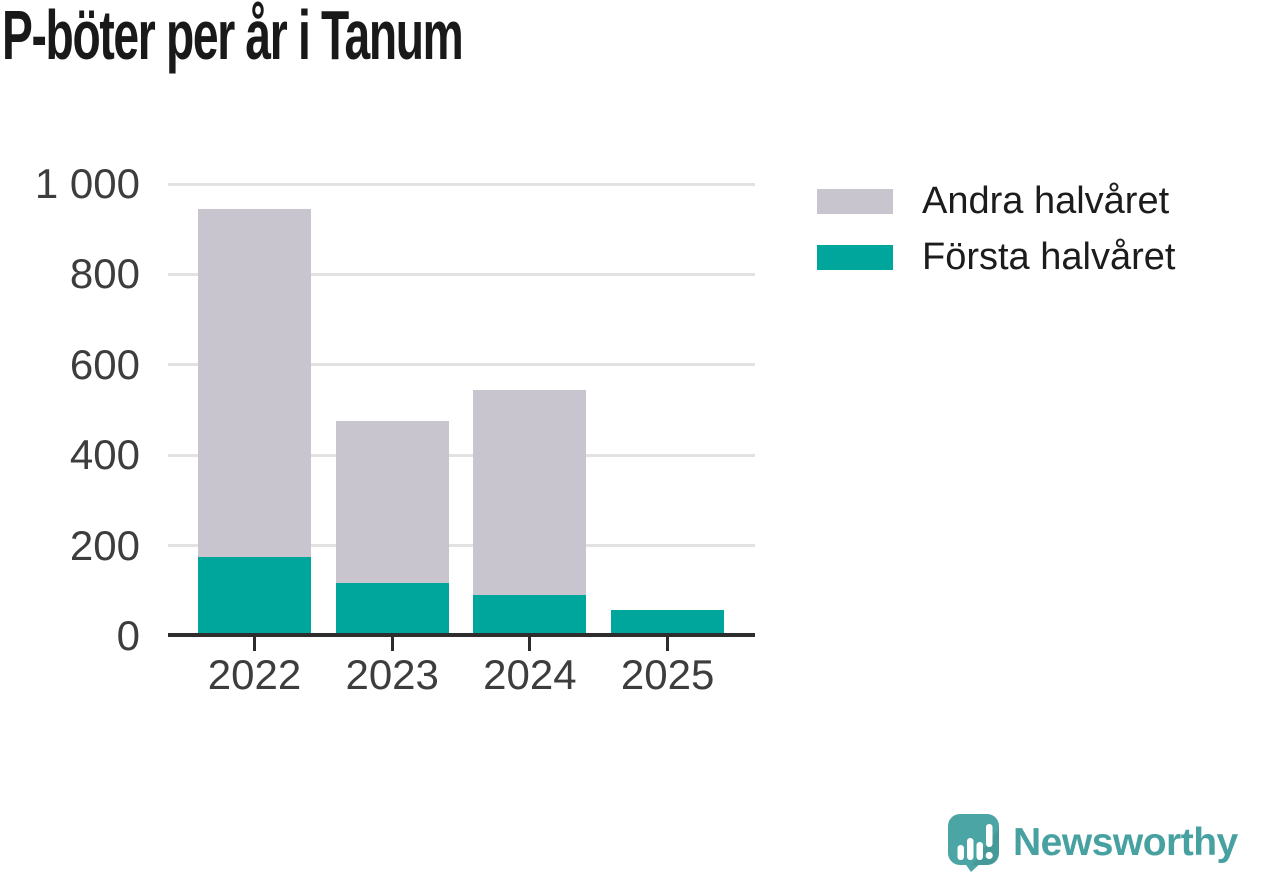 The image size is (1262, 879). I want to click on legend-item-forsta-halvaret: Första halvåret, so click(996, 257).